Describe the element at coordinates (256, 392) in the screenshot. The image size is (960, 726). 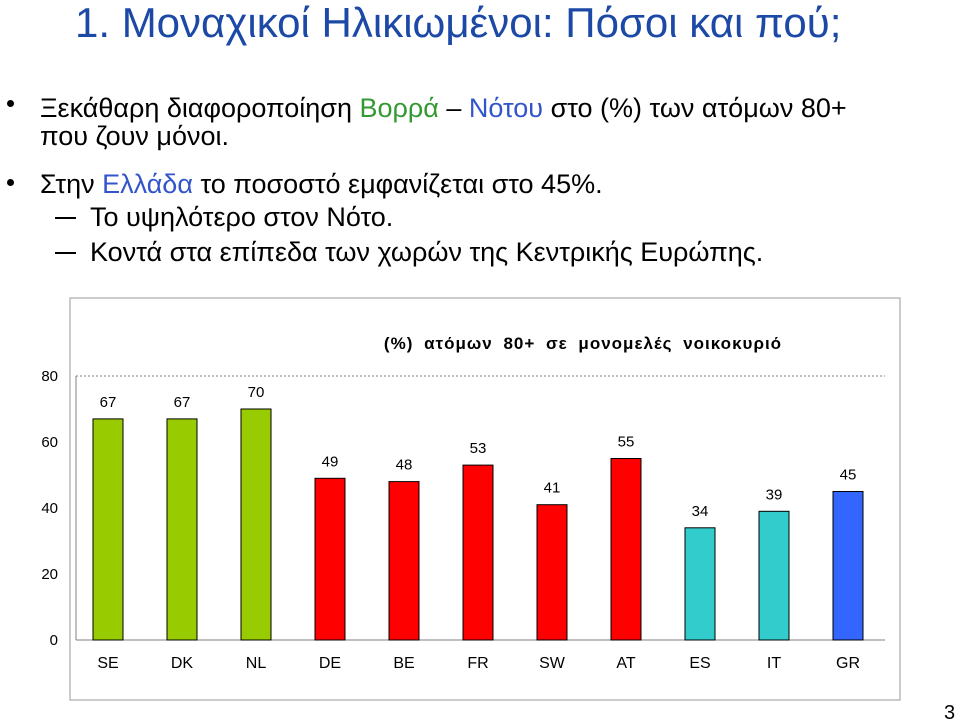
I see `value-label-nl: 70` at that location.